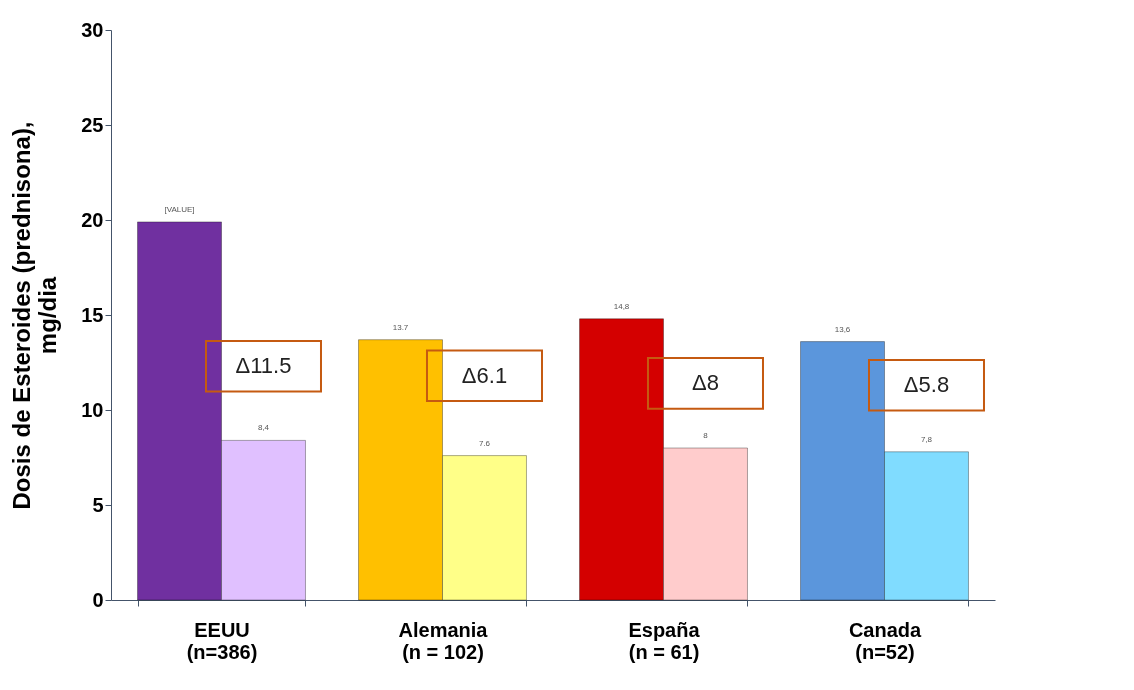  What do you see at coordinates (92, 124) in the screenshot?
I see `y-tick-label: 25` at bounding box center [92, 124].